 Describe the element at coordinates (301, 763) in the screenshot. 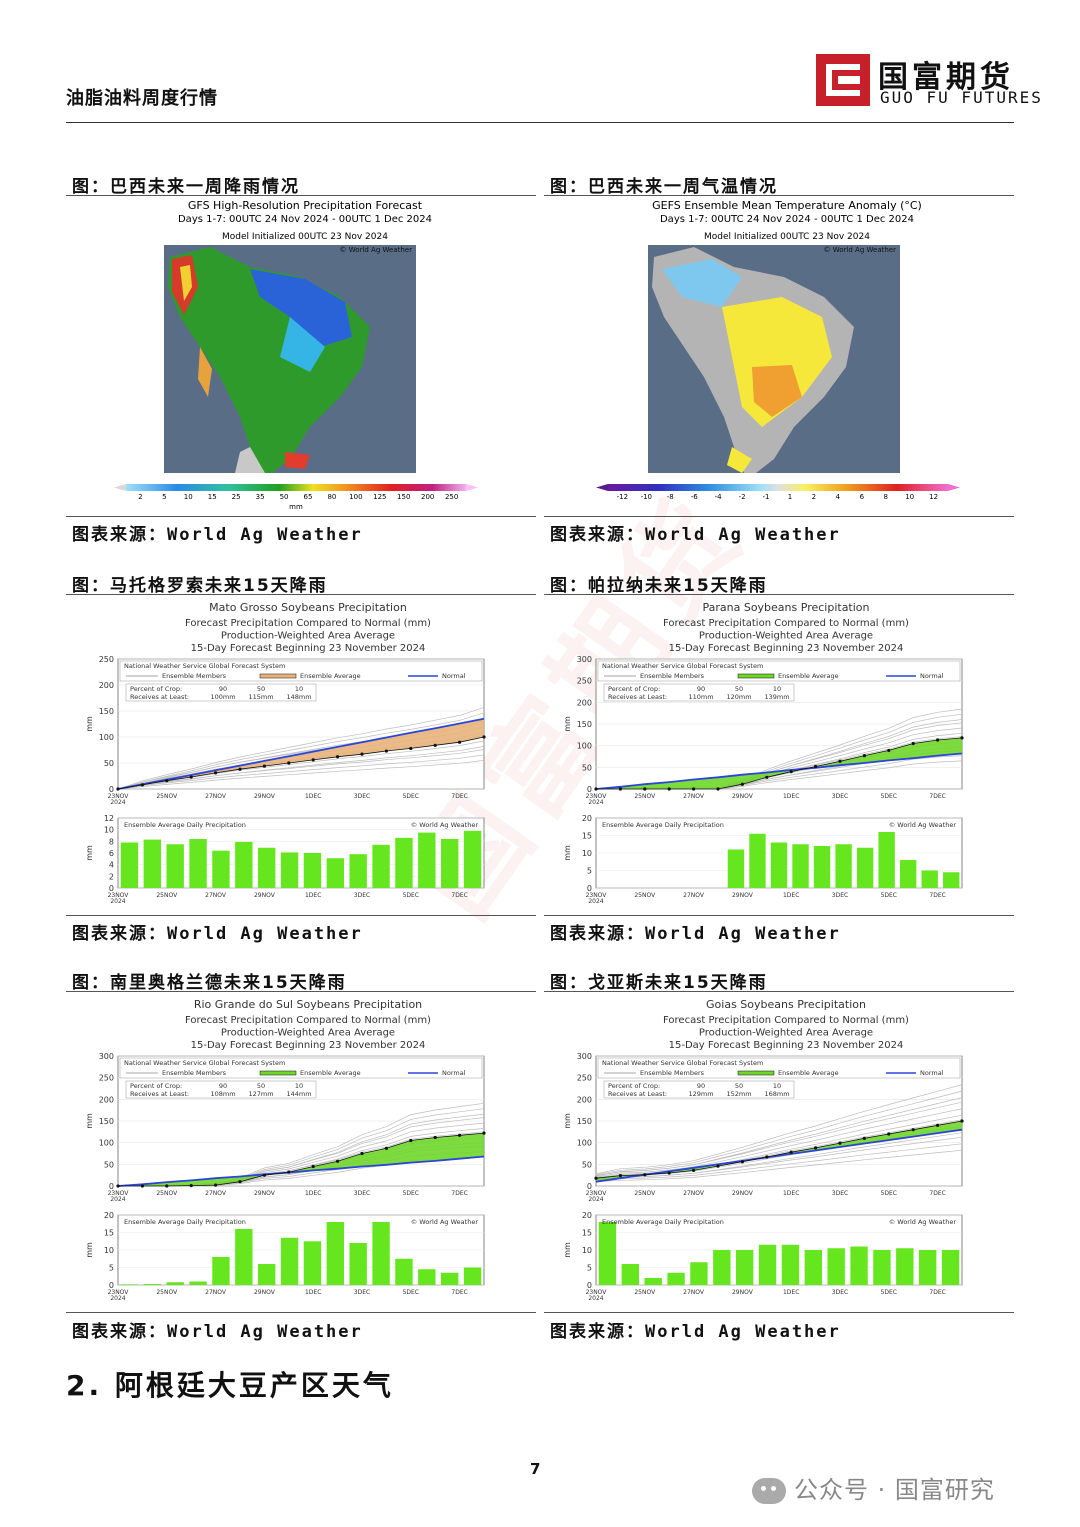

I see `ensemble-average-line` at that location.